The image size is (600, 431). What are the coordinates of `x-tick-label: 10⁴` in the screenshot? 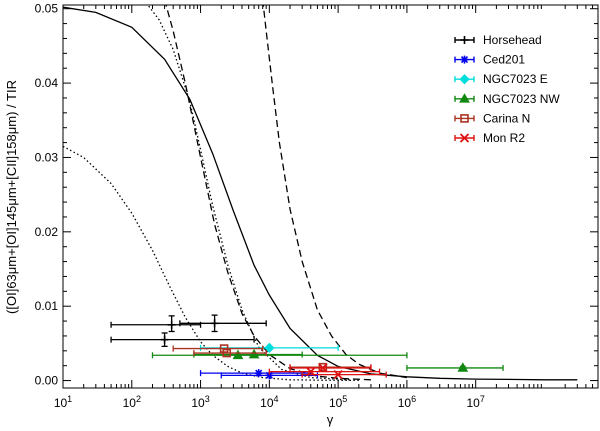 It's located at (269, 402).